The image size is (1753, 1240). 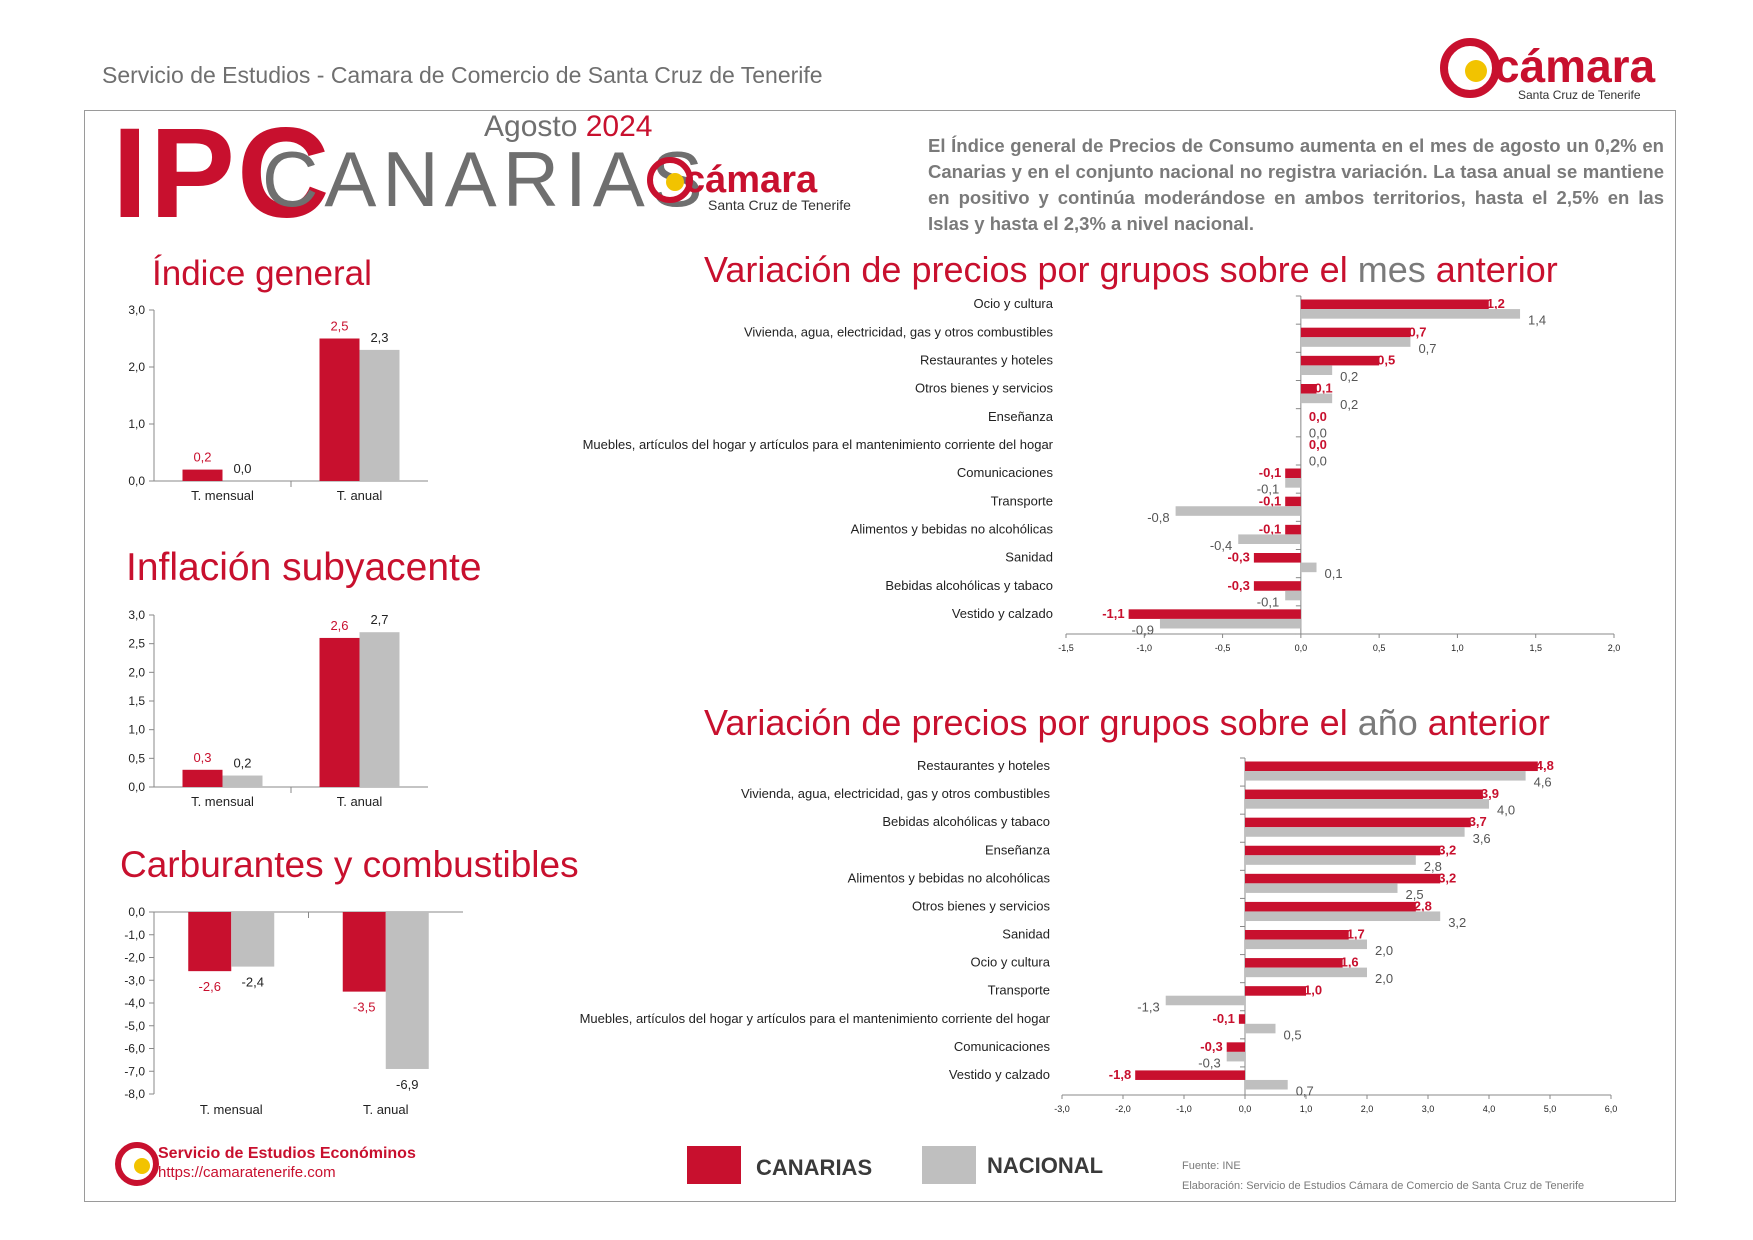 What do you see at coordinates (1415, 894) in the screenshot?
I see `annual-data-label-nacional: 2,5` at bounding box center [1415, 894].